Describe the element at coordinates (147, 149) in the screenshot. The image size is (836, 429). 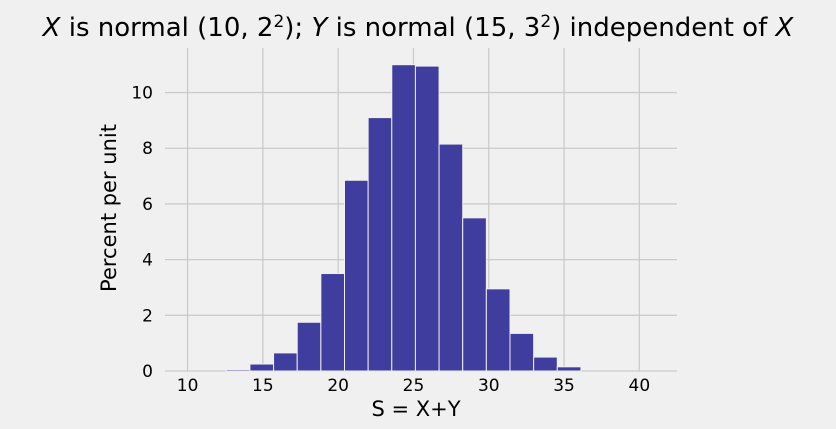
I see `y-tick-label: 8` at that location.